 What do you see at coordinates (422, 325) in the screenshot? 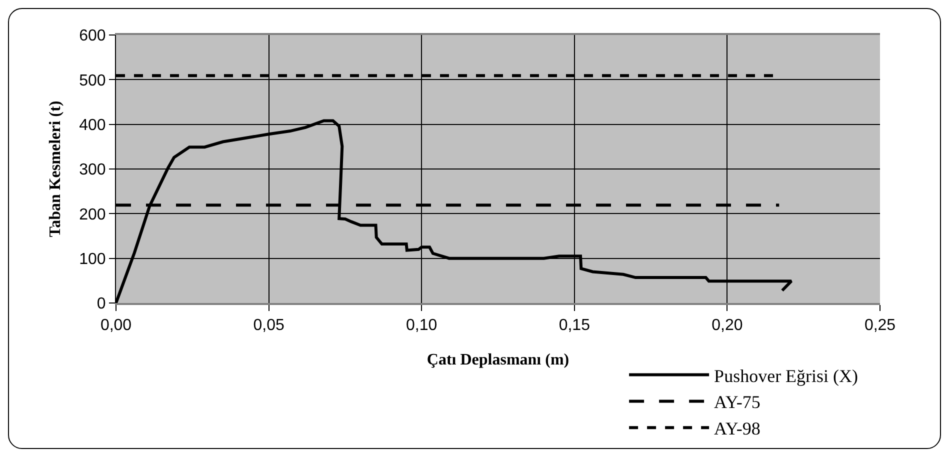
I see `x-tick-label: 0,10` at bounding box center [422, 325].